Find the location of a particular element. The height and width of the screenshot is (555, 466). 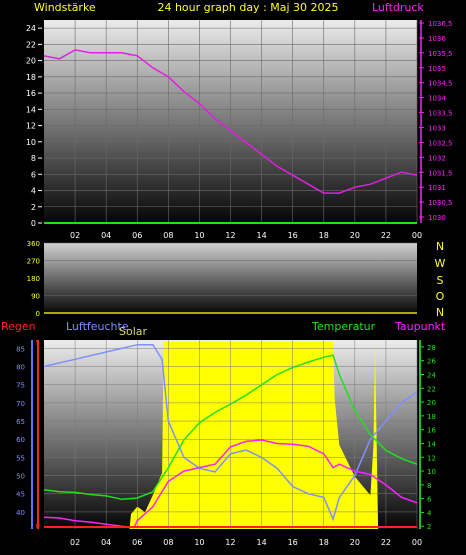

pressure-tick-label: 1030,5 is located at coordinates (440, 203).